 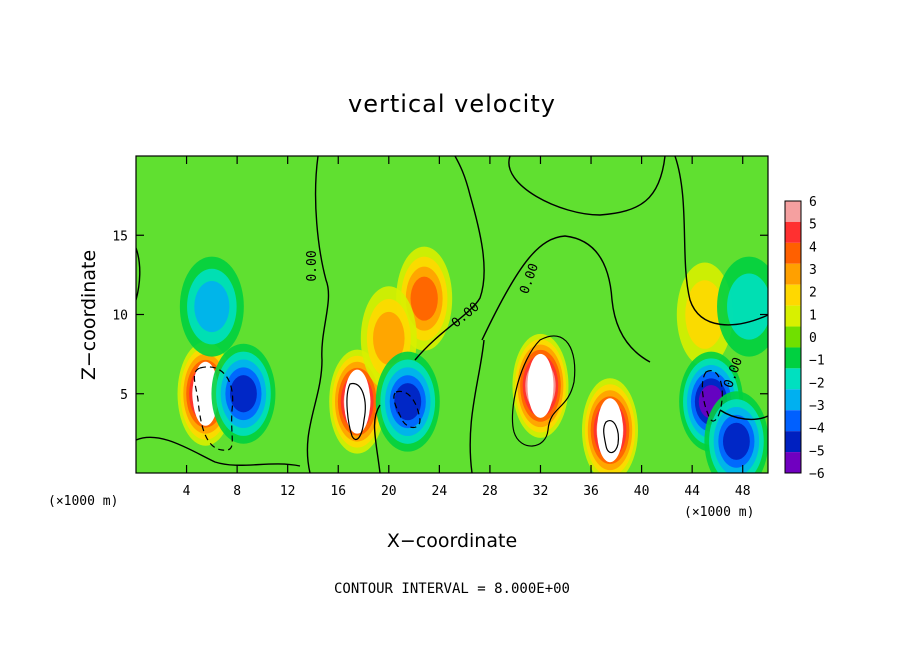 I want to click on x-tick-label: 16, so click(x=338, y=491).